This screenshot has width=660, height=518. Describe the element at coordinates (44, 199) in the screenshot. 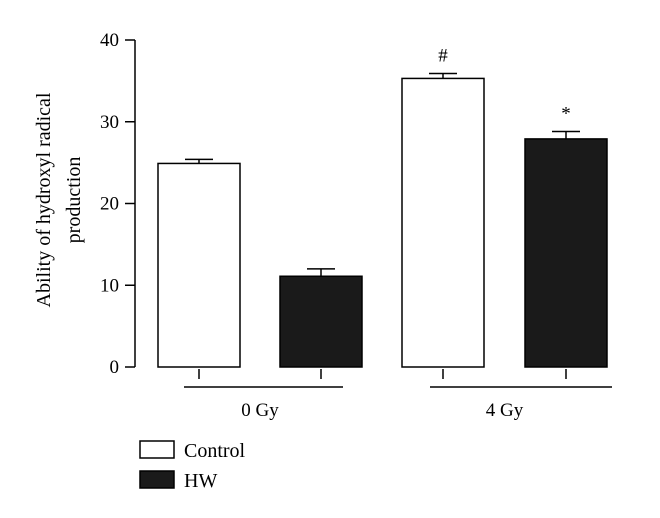

I see `y-axis-title-line-1: Ability of hydroxyl radical` at that location.